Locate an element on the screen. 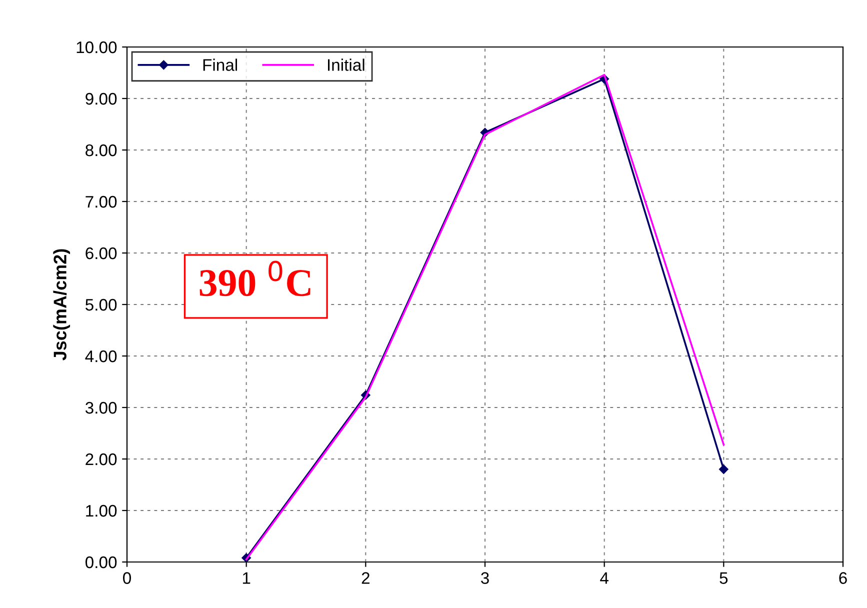 Image resolution: width=867 pixels, height=608 pixels. y-axis-title: Jsc(mA/cm2) is located at coordinates (61, 304).